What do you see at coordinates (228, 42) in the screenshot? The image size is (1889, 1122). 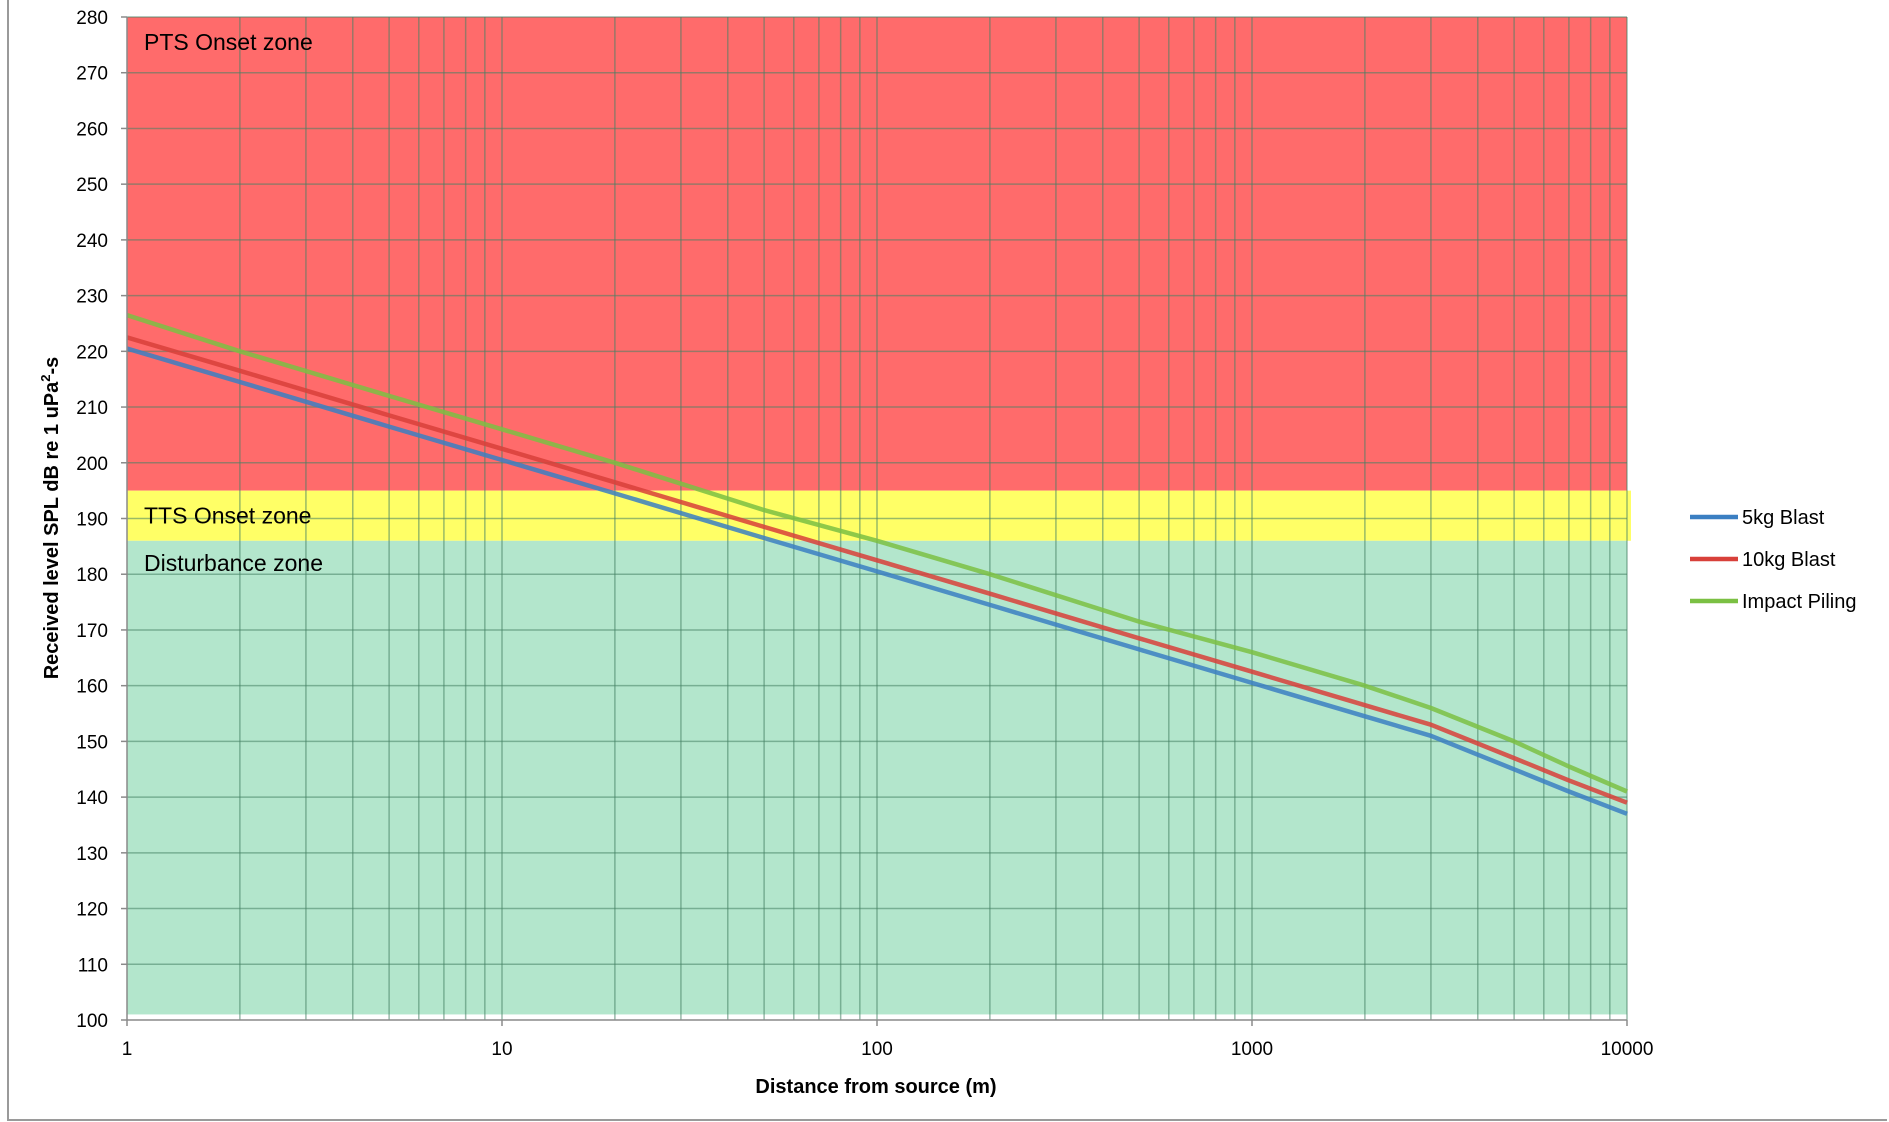 I see `zone-label: PTS Onset zone` at bounding box center [228, 42].